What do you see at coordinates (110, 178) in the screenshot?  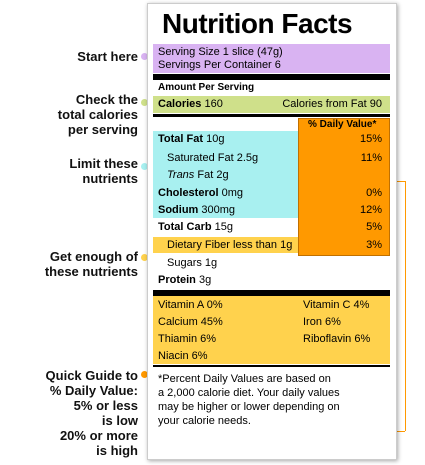 I see `callout-line: nutrients` at bounding box center [110, 178].